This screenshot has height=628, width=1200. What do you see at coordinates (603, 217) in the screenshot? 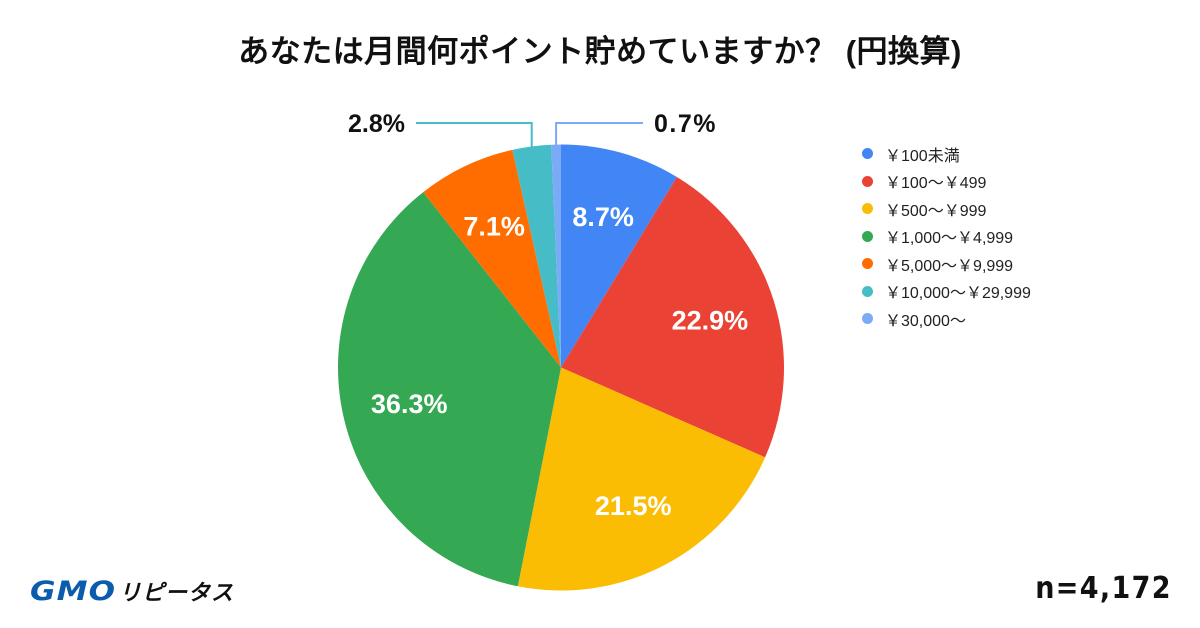
I see `slice-label: 8.7%` at bounding box center [603, 217].